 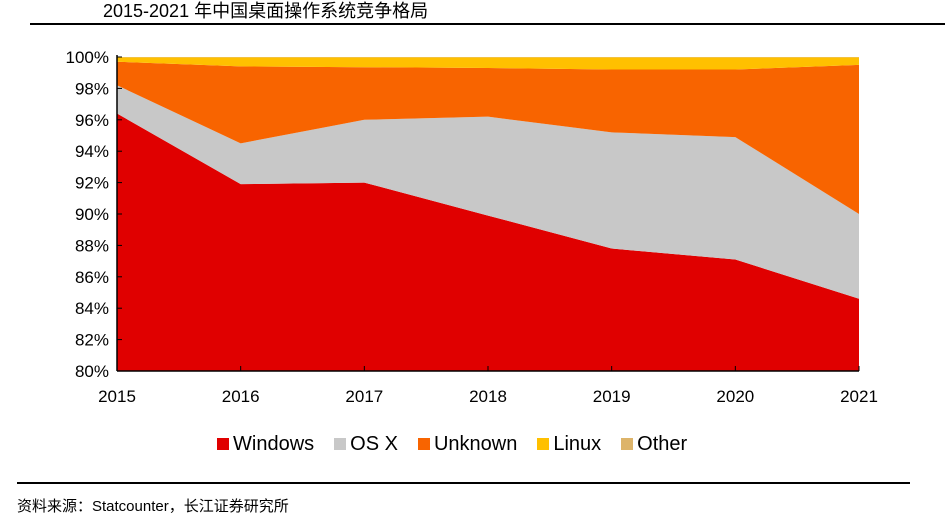 I want to click on legend-item-windows: Windows, so click(x=265, y=444).